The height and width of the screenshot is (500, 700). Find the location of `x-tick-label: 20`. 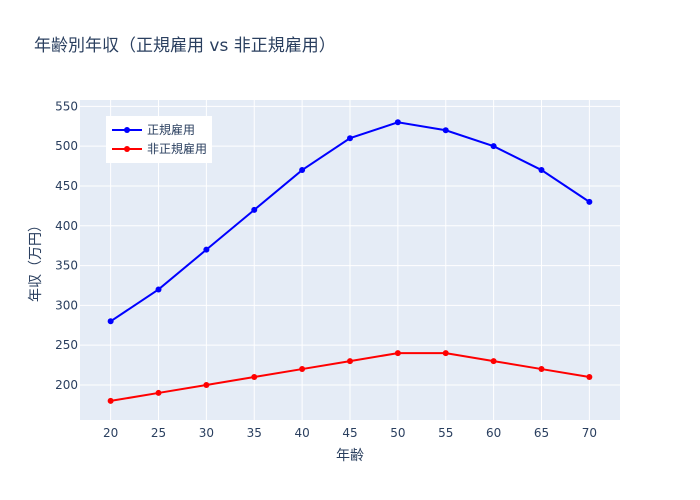

x-tick-label: 20 is located at coordinates (110, 433).